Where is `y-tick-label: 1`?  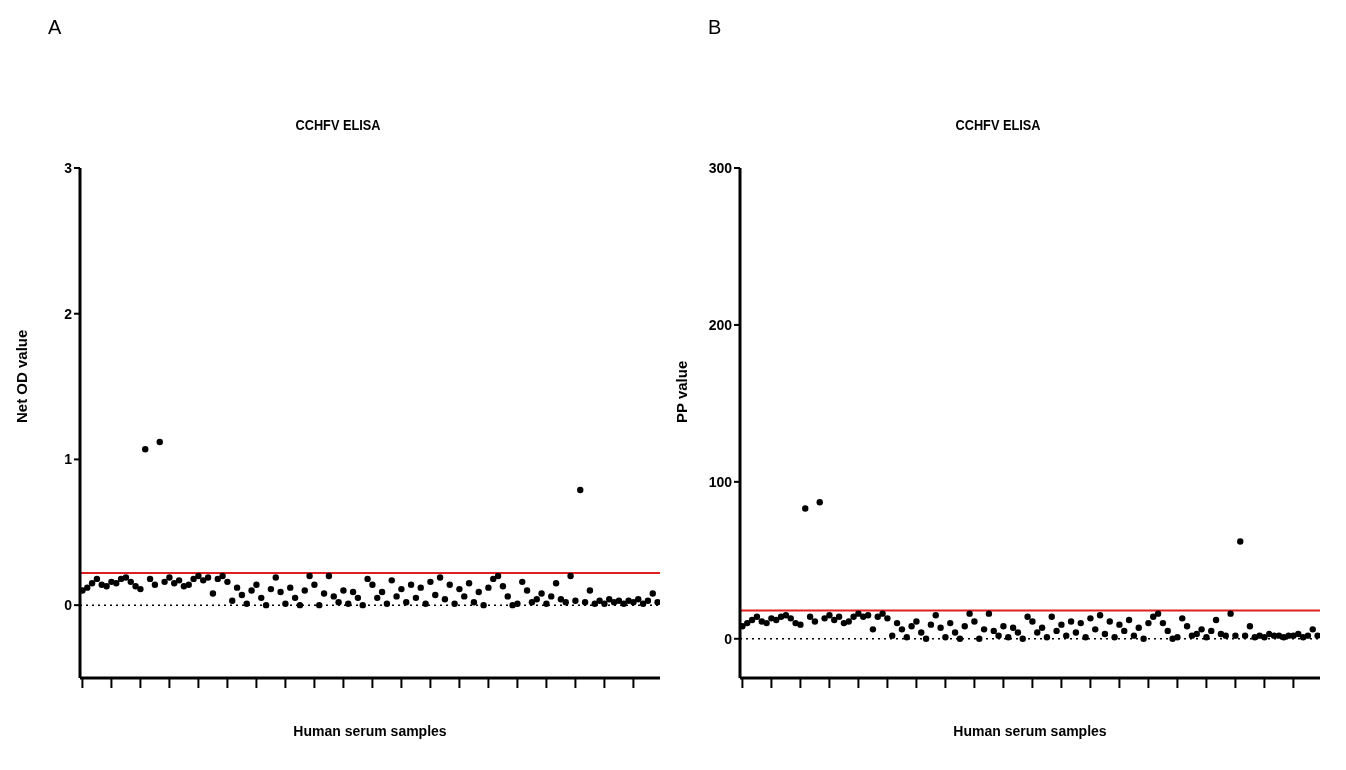
y-tick-label: 1 is located at coordinates (68, 459).